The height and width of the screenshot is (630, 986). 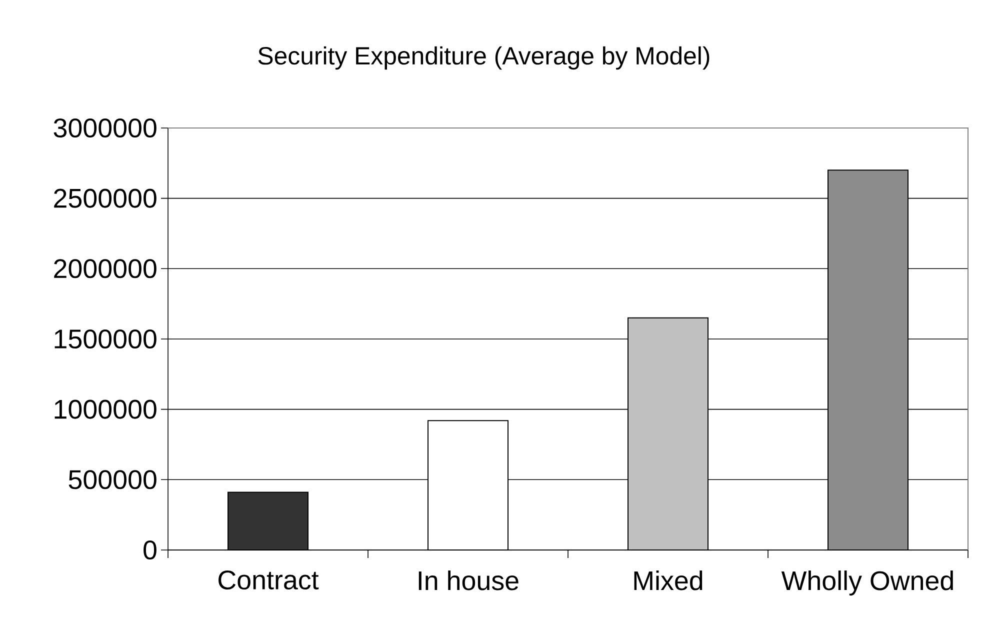 What do you see at coordinates (105, 409) in the screenshot?
I see `y-tick-label: 1000000` at bounding box center [105, 409].